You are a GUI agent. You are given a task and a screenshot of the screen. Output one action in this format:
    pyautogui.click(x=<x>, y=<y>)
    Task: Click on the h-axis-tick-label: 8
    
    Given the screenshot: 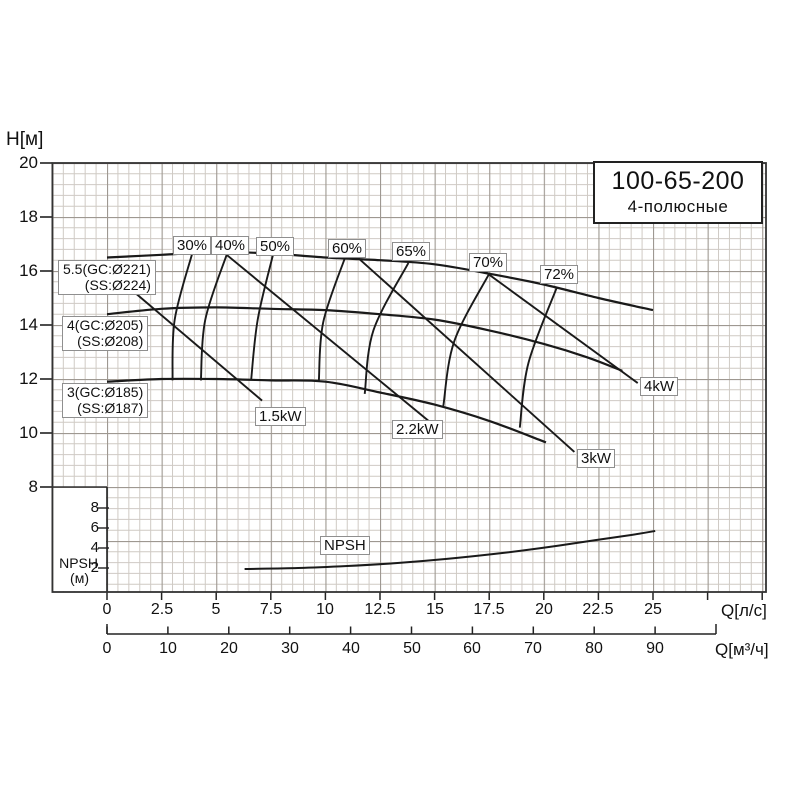 What is the action you would take?
    pyautogui.click(x=33, y=486)
    